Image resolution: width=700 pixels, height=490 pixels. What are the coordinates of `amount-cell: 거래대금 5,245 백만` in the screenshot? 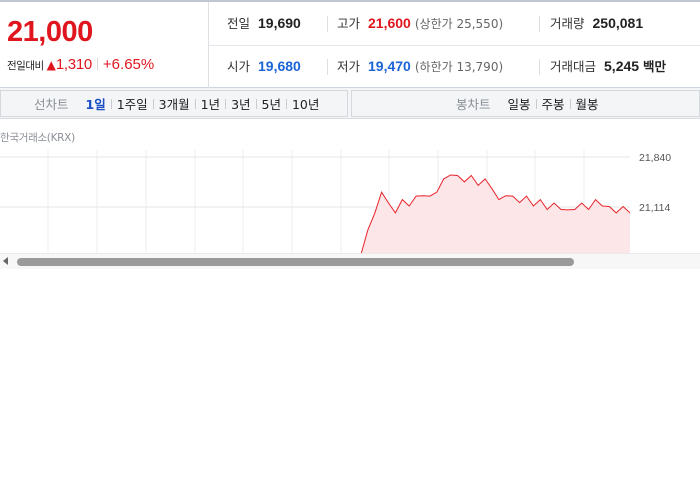 It's located at (608, 66).